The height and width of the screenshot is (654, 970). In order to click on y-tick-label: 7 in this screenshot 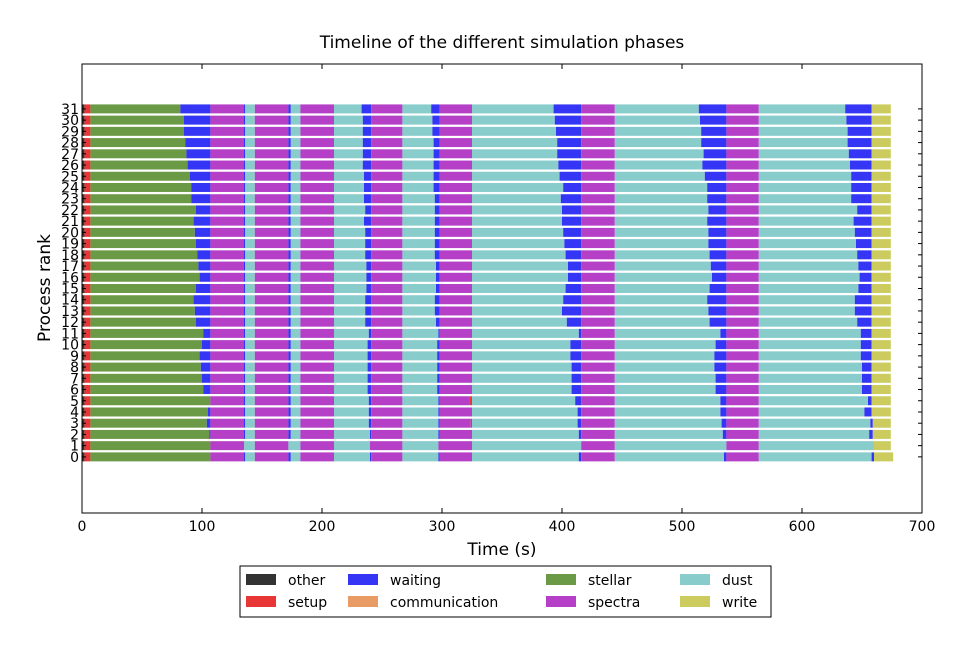, I will do `click(74, 379)`.